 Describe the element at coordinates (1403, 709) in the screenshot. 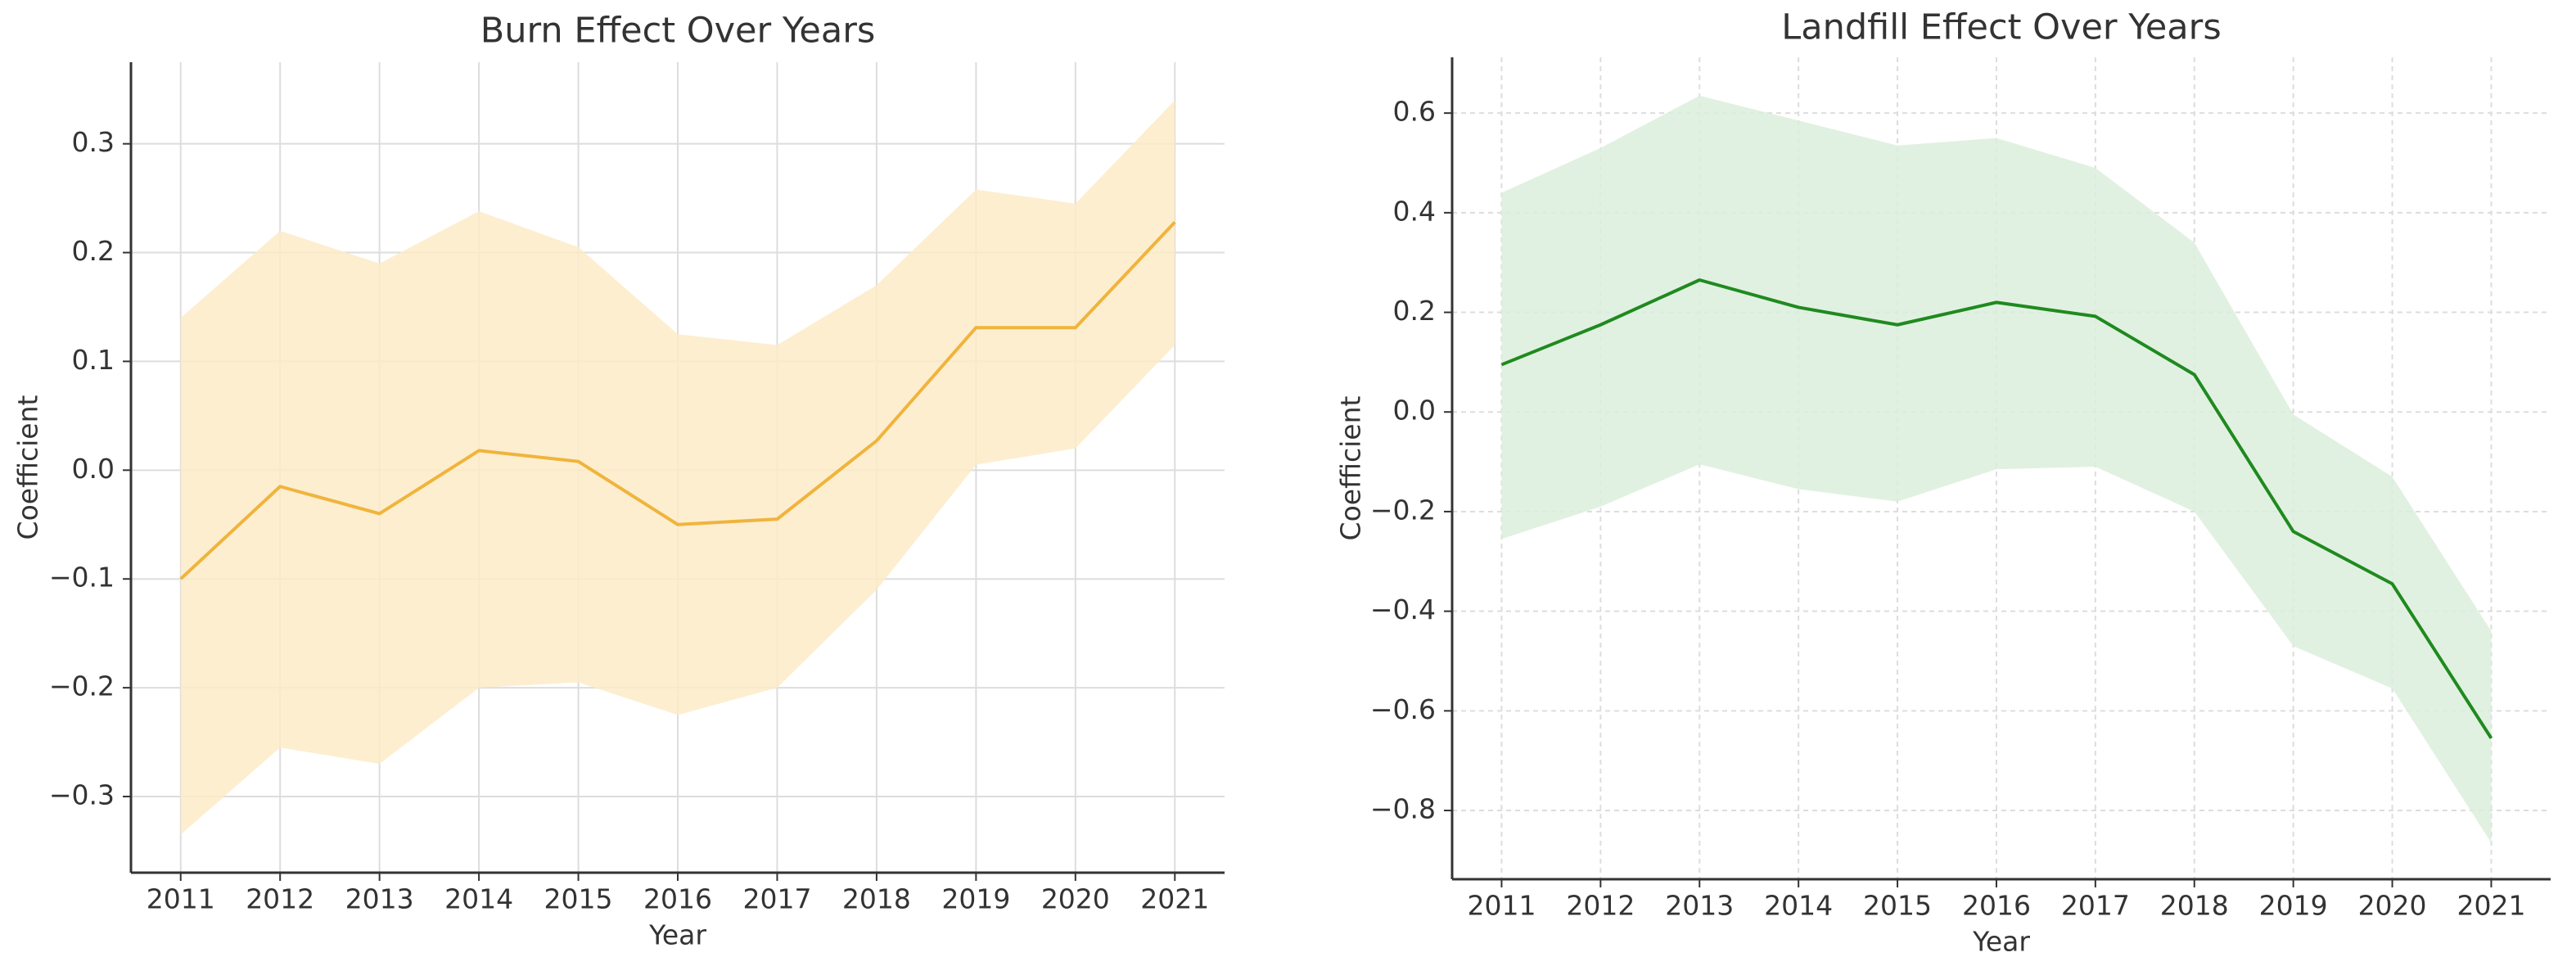

I see `y-tick-label: −0.6` at that location.